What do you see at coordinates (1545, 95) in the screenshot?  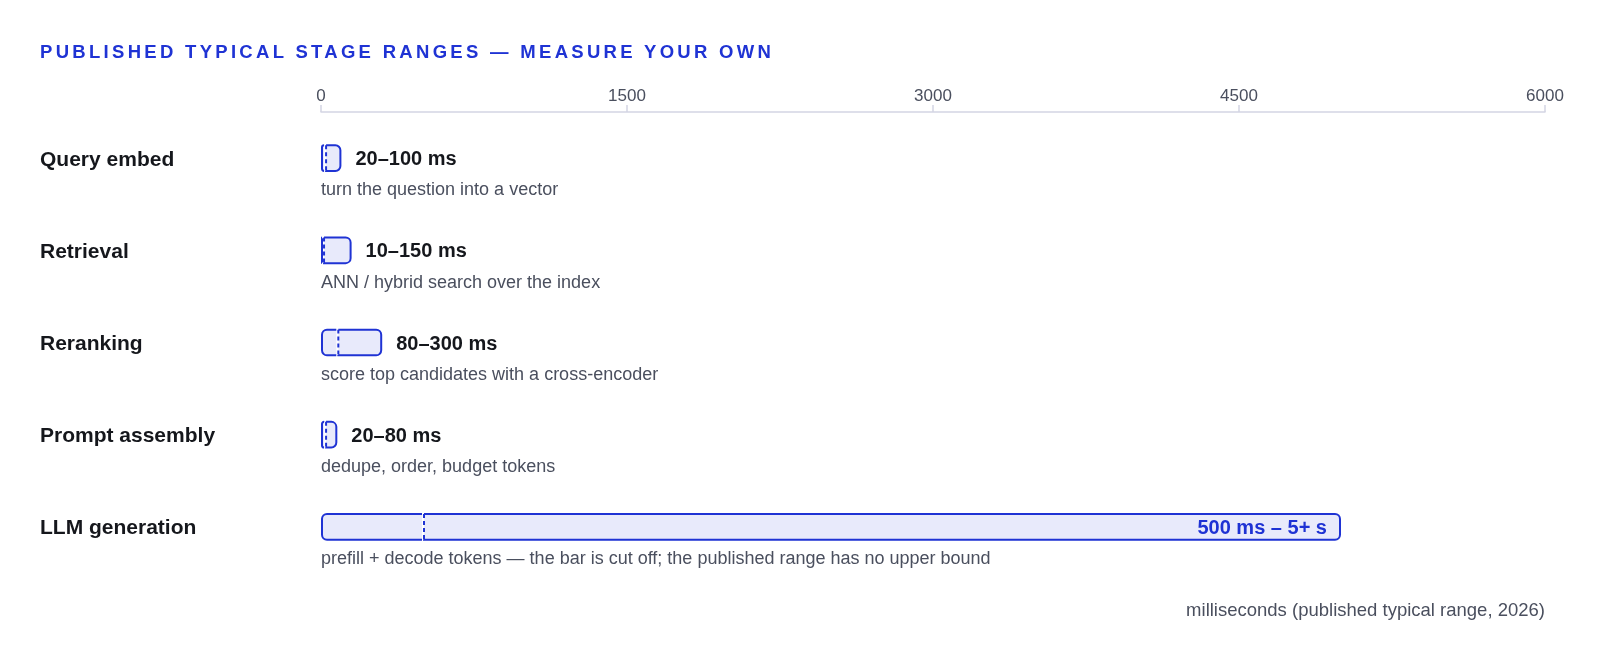 I see `x-tick-label: 6000` at bounding box center [1545, 95].